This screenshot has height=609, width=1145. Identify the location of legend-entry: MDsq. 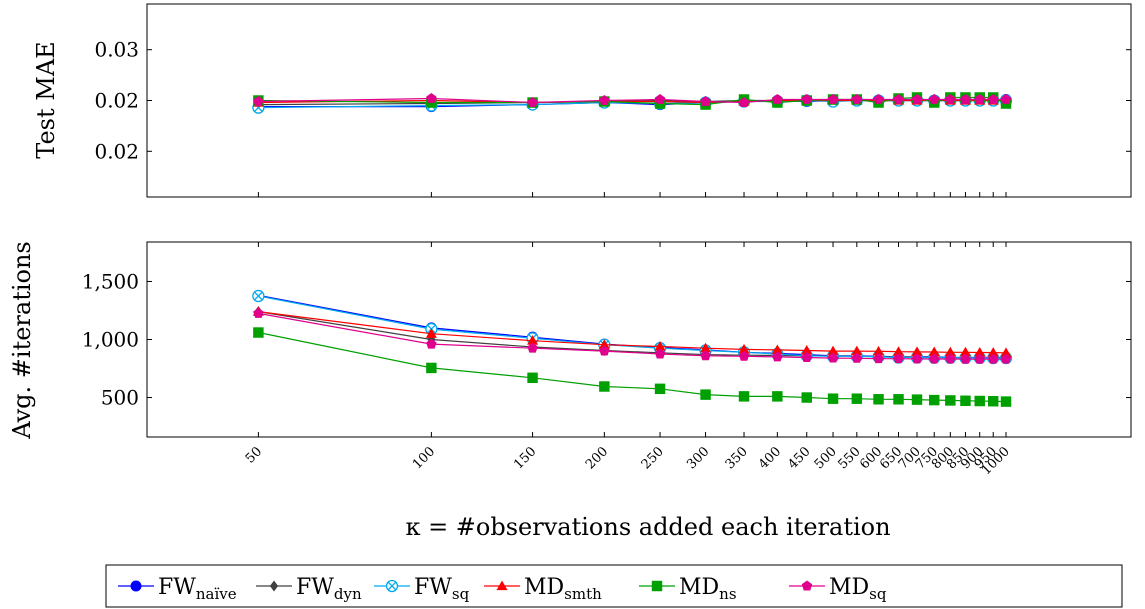
(838, 589).